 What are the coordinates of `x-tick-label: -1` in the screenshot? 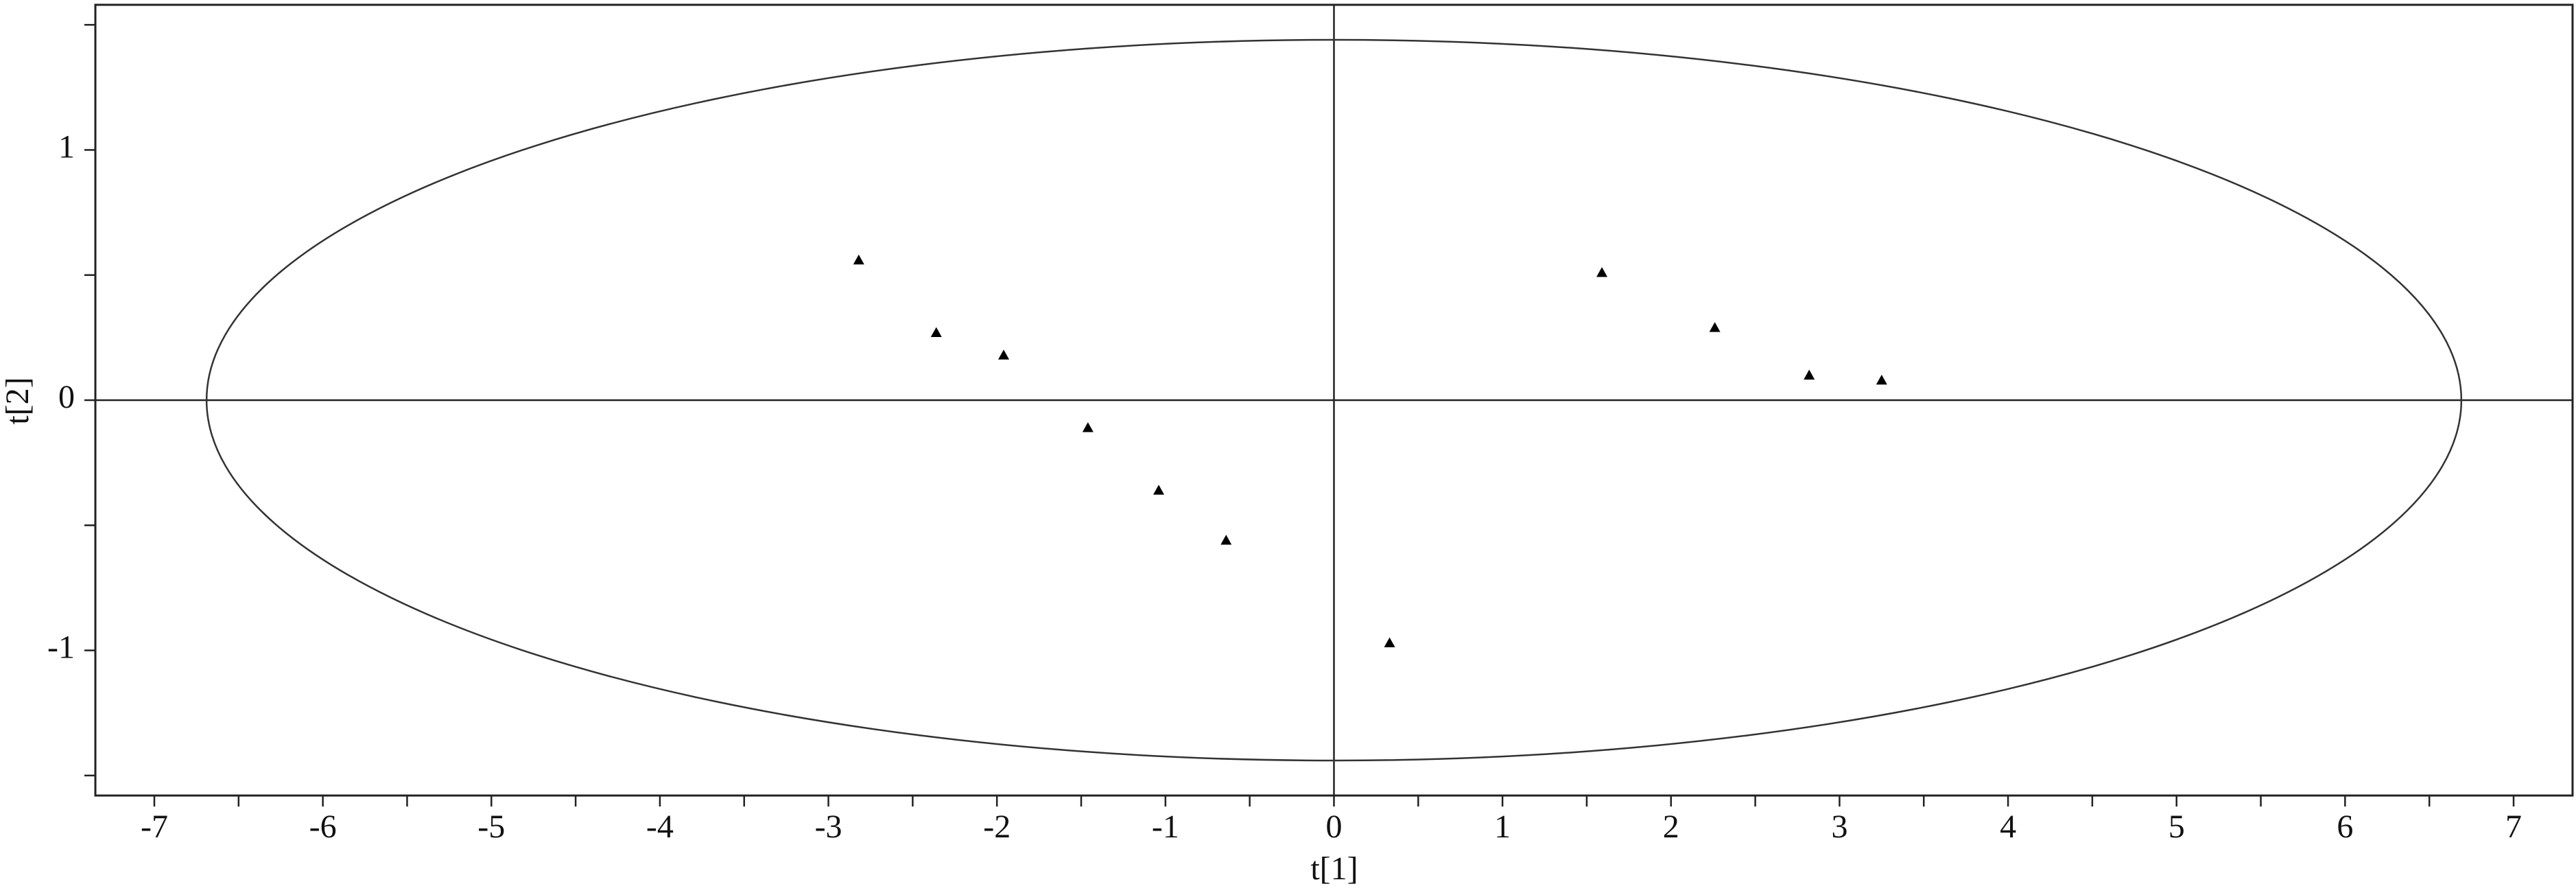 It's located at (1165, 827).